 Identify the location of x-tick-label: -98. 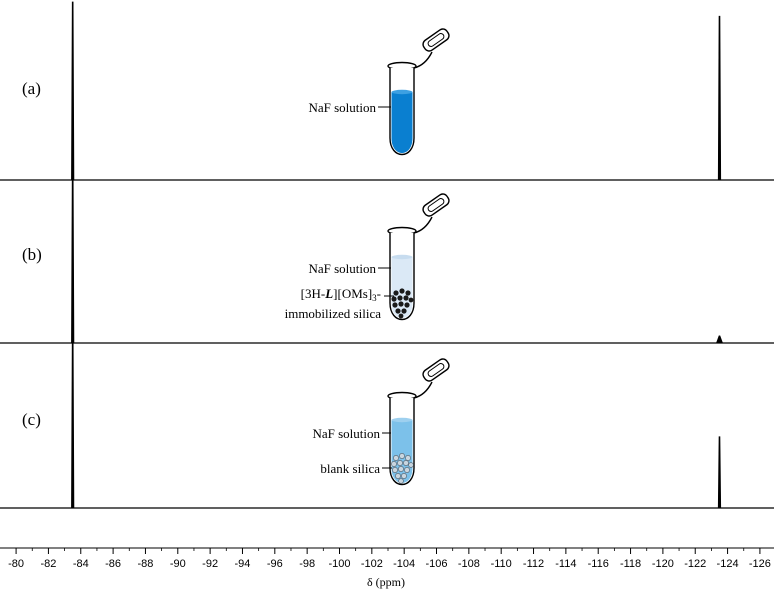
(307, 564).